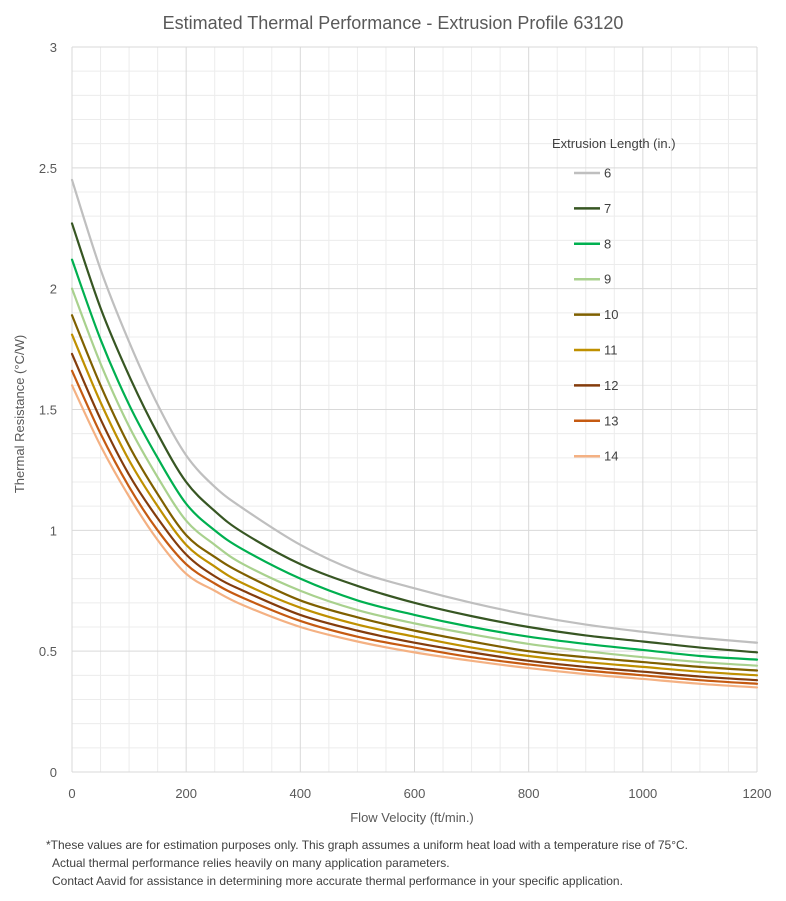  What do you see at coordinates (607, 243) in the screenshot?
I see `legend-label-8: 8` at bounding box center [607, 243].